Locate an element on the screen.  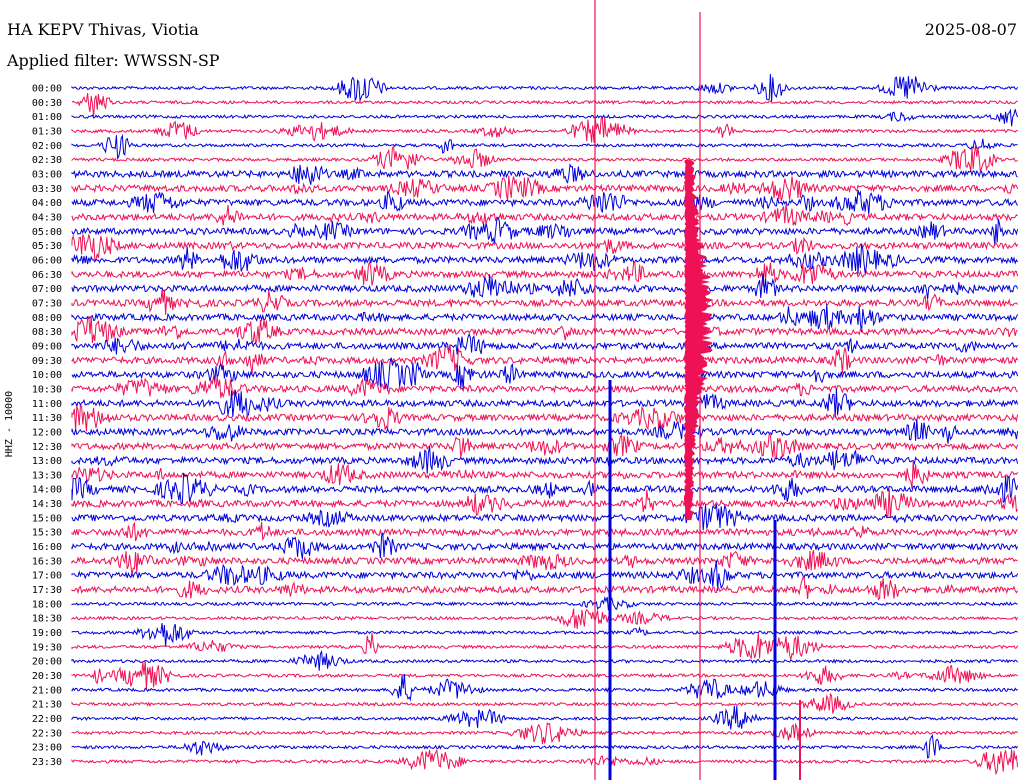
earthquake-band is located at coordinates (699, 340).